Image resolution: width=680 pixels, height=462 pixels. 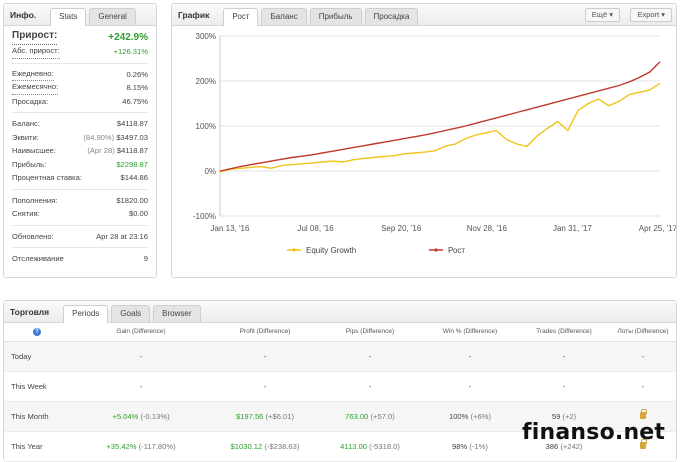 I want to click on tab-growth: Рост, so click(x=241, y=17).